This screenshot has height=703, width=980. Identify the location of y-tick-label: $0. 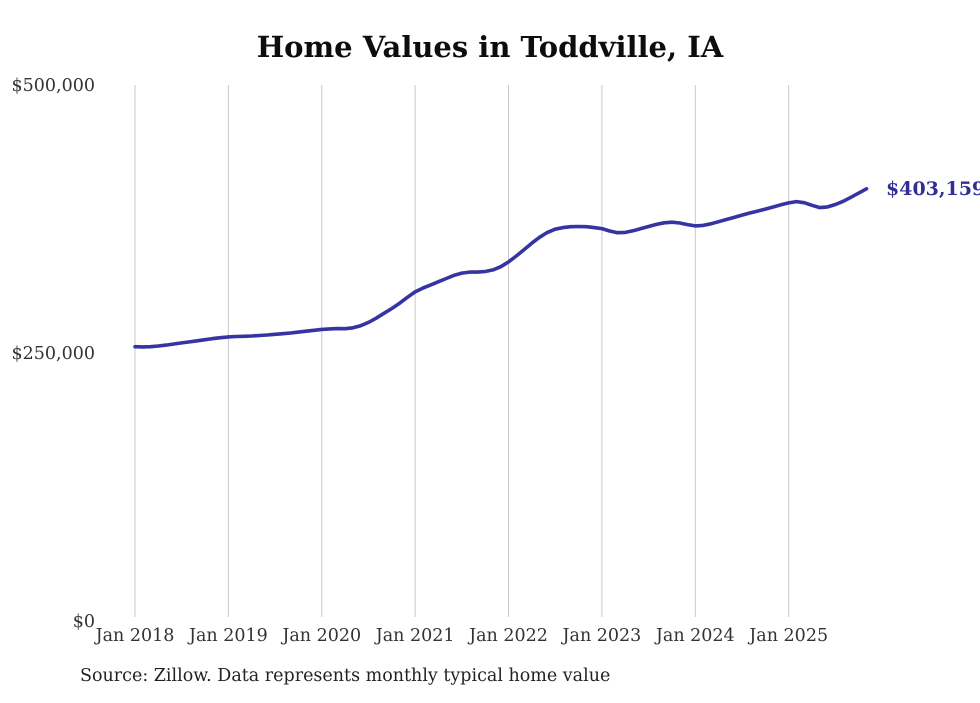
(84, 622).